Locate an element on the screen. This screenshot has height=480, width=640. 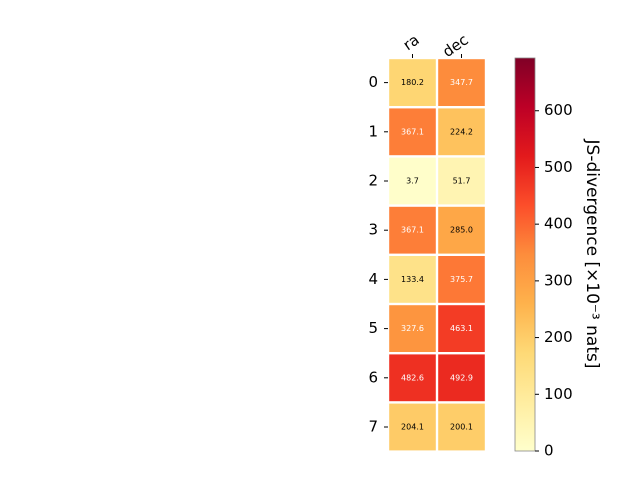
colorbar-label: JS-divergence [×10⁻³ nats] is located at coordinates (592, 254).